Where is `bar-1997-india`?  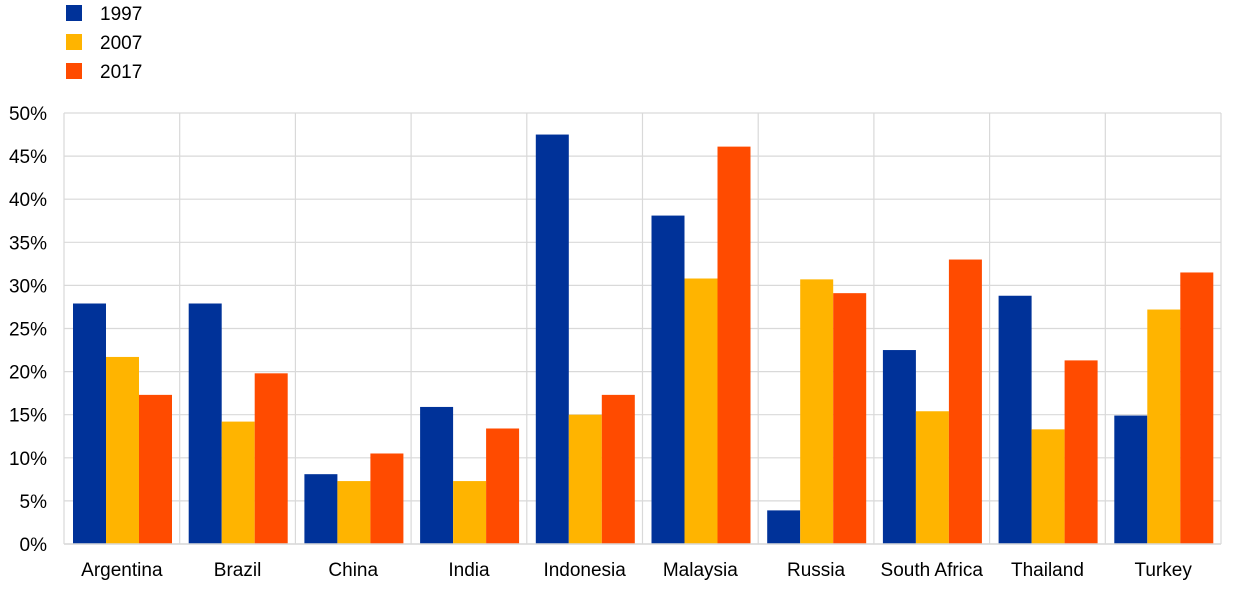 bar-1997-india is located at coordinates (437, 475).